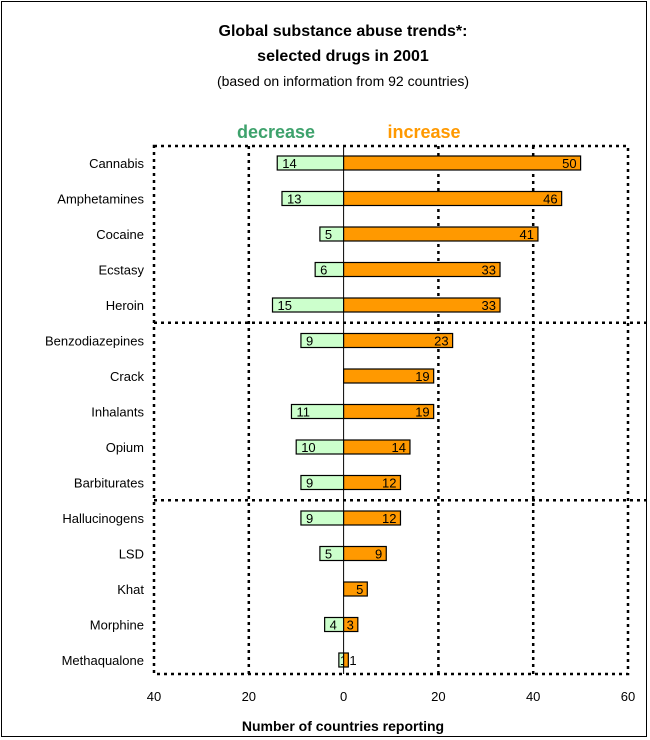  What do you see at coordinates (550, 199) in the screenshot?
I see `data-label-increase: 46` at bounding box center [550, 199].